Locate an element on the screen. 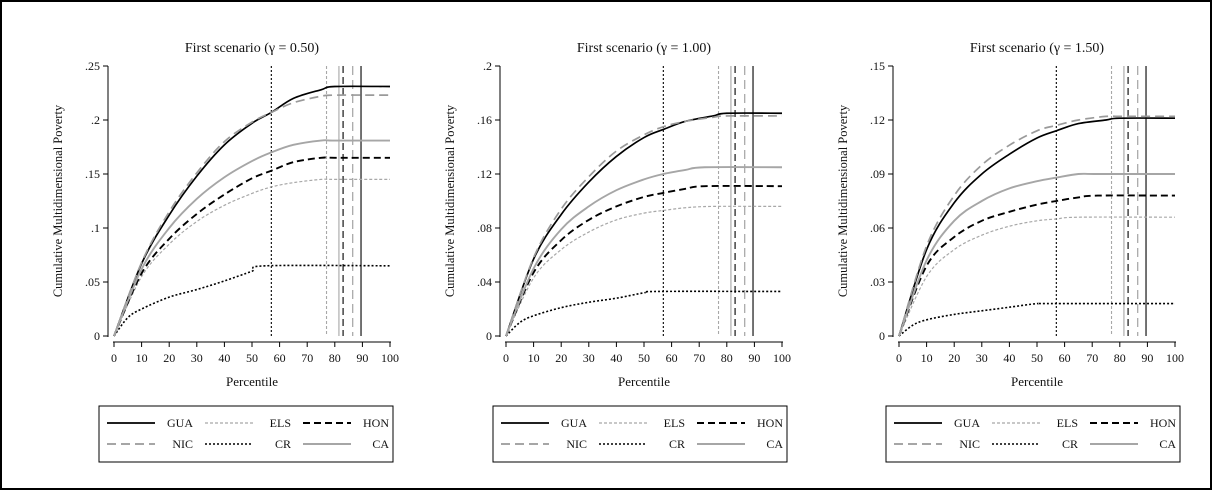 The image size is (1212, 490). chart-title: First scenario (γ = 1.50) is located at coordinates (1037, 48).